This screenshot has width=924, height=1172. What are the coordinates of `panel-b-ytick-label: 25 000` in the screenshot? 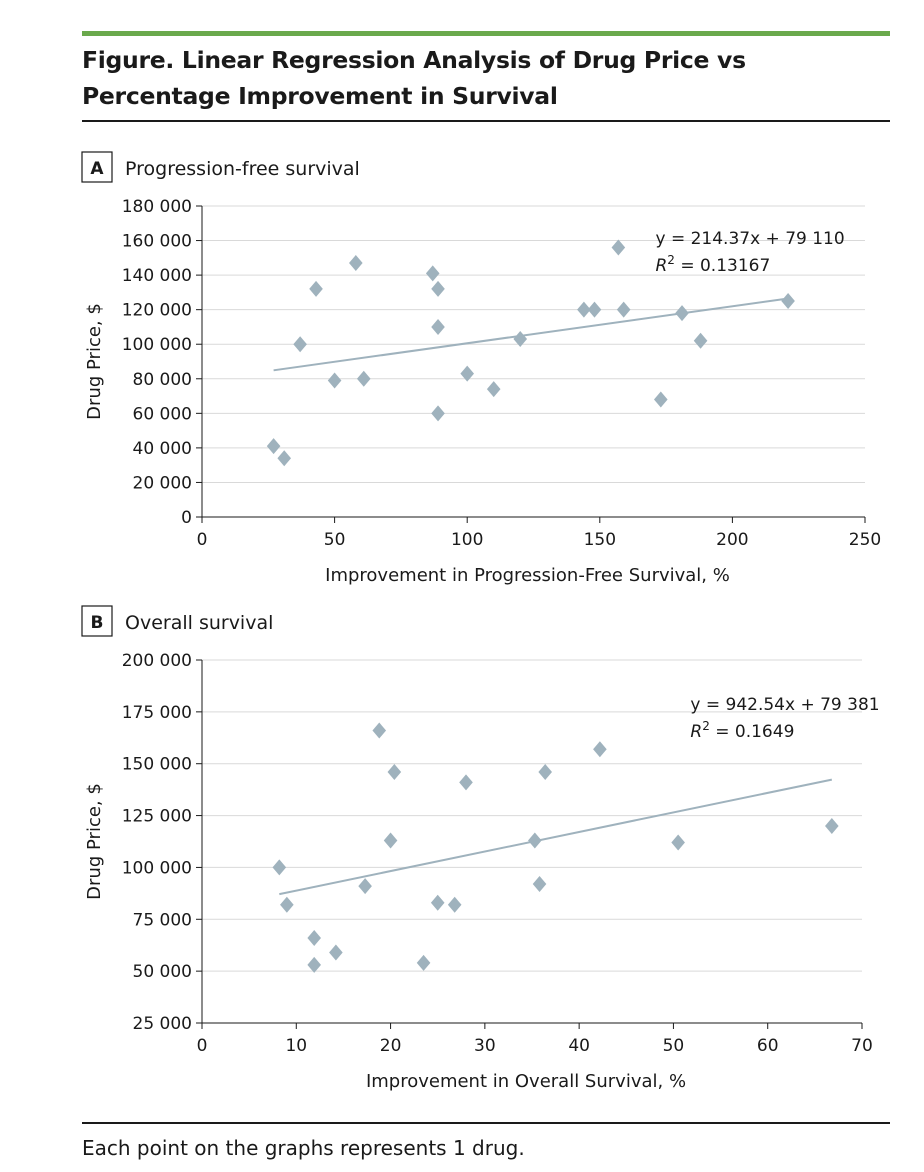 It's located at (162, 1024).